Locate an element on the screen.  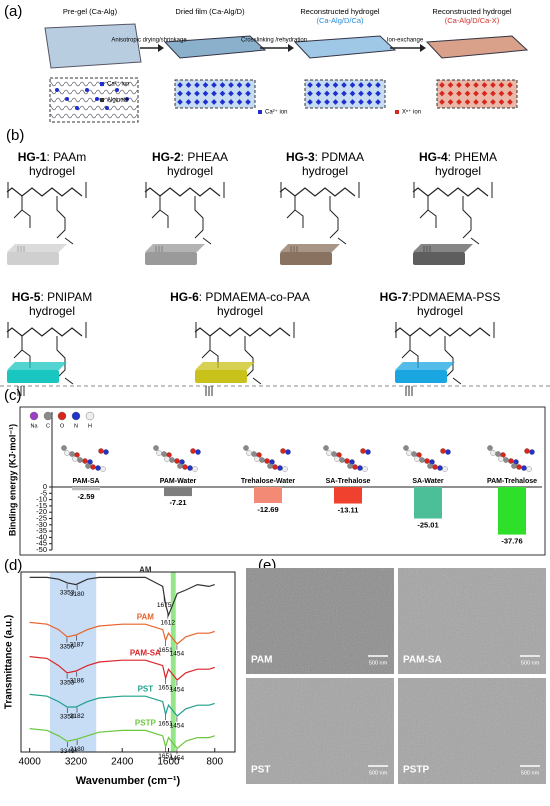
image-label: PAM-SA is located at coordinates (422, 660).